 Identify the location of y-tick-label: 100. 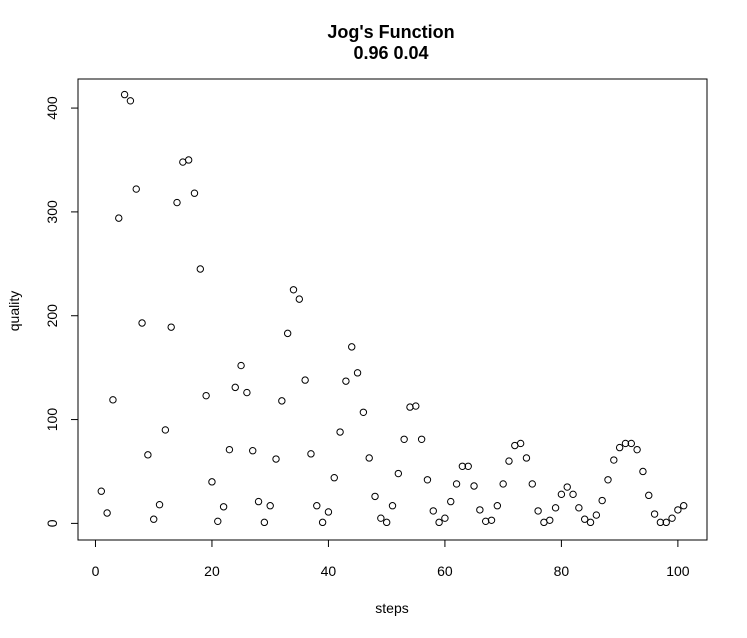
(52, 420).